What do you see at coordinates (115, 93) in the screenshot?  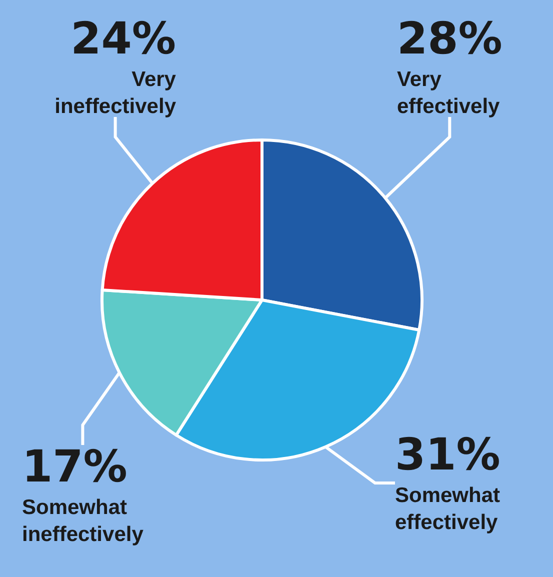 I see `slice-label: Very ineffectively` at bounding box center [115, 93].